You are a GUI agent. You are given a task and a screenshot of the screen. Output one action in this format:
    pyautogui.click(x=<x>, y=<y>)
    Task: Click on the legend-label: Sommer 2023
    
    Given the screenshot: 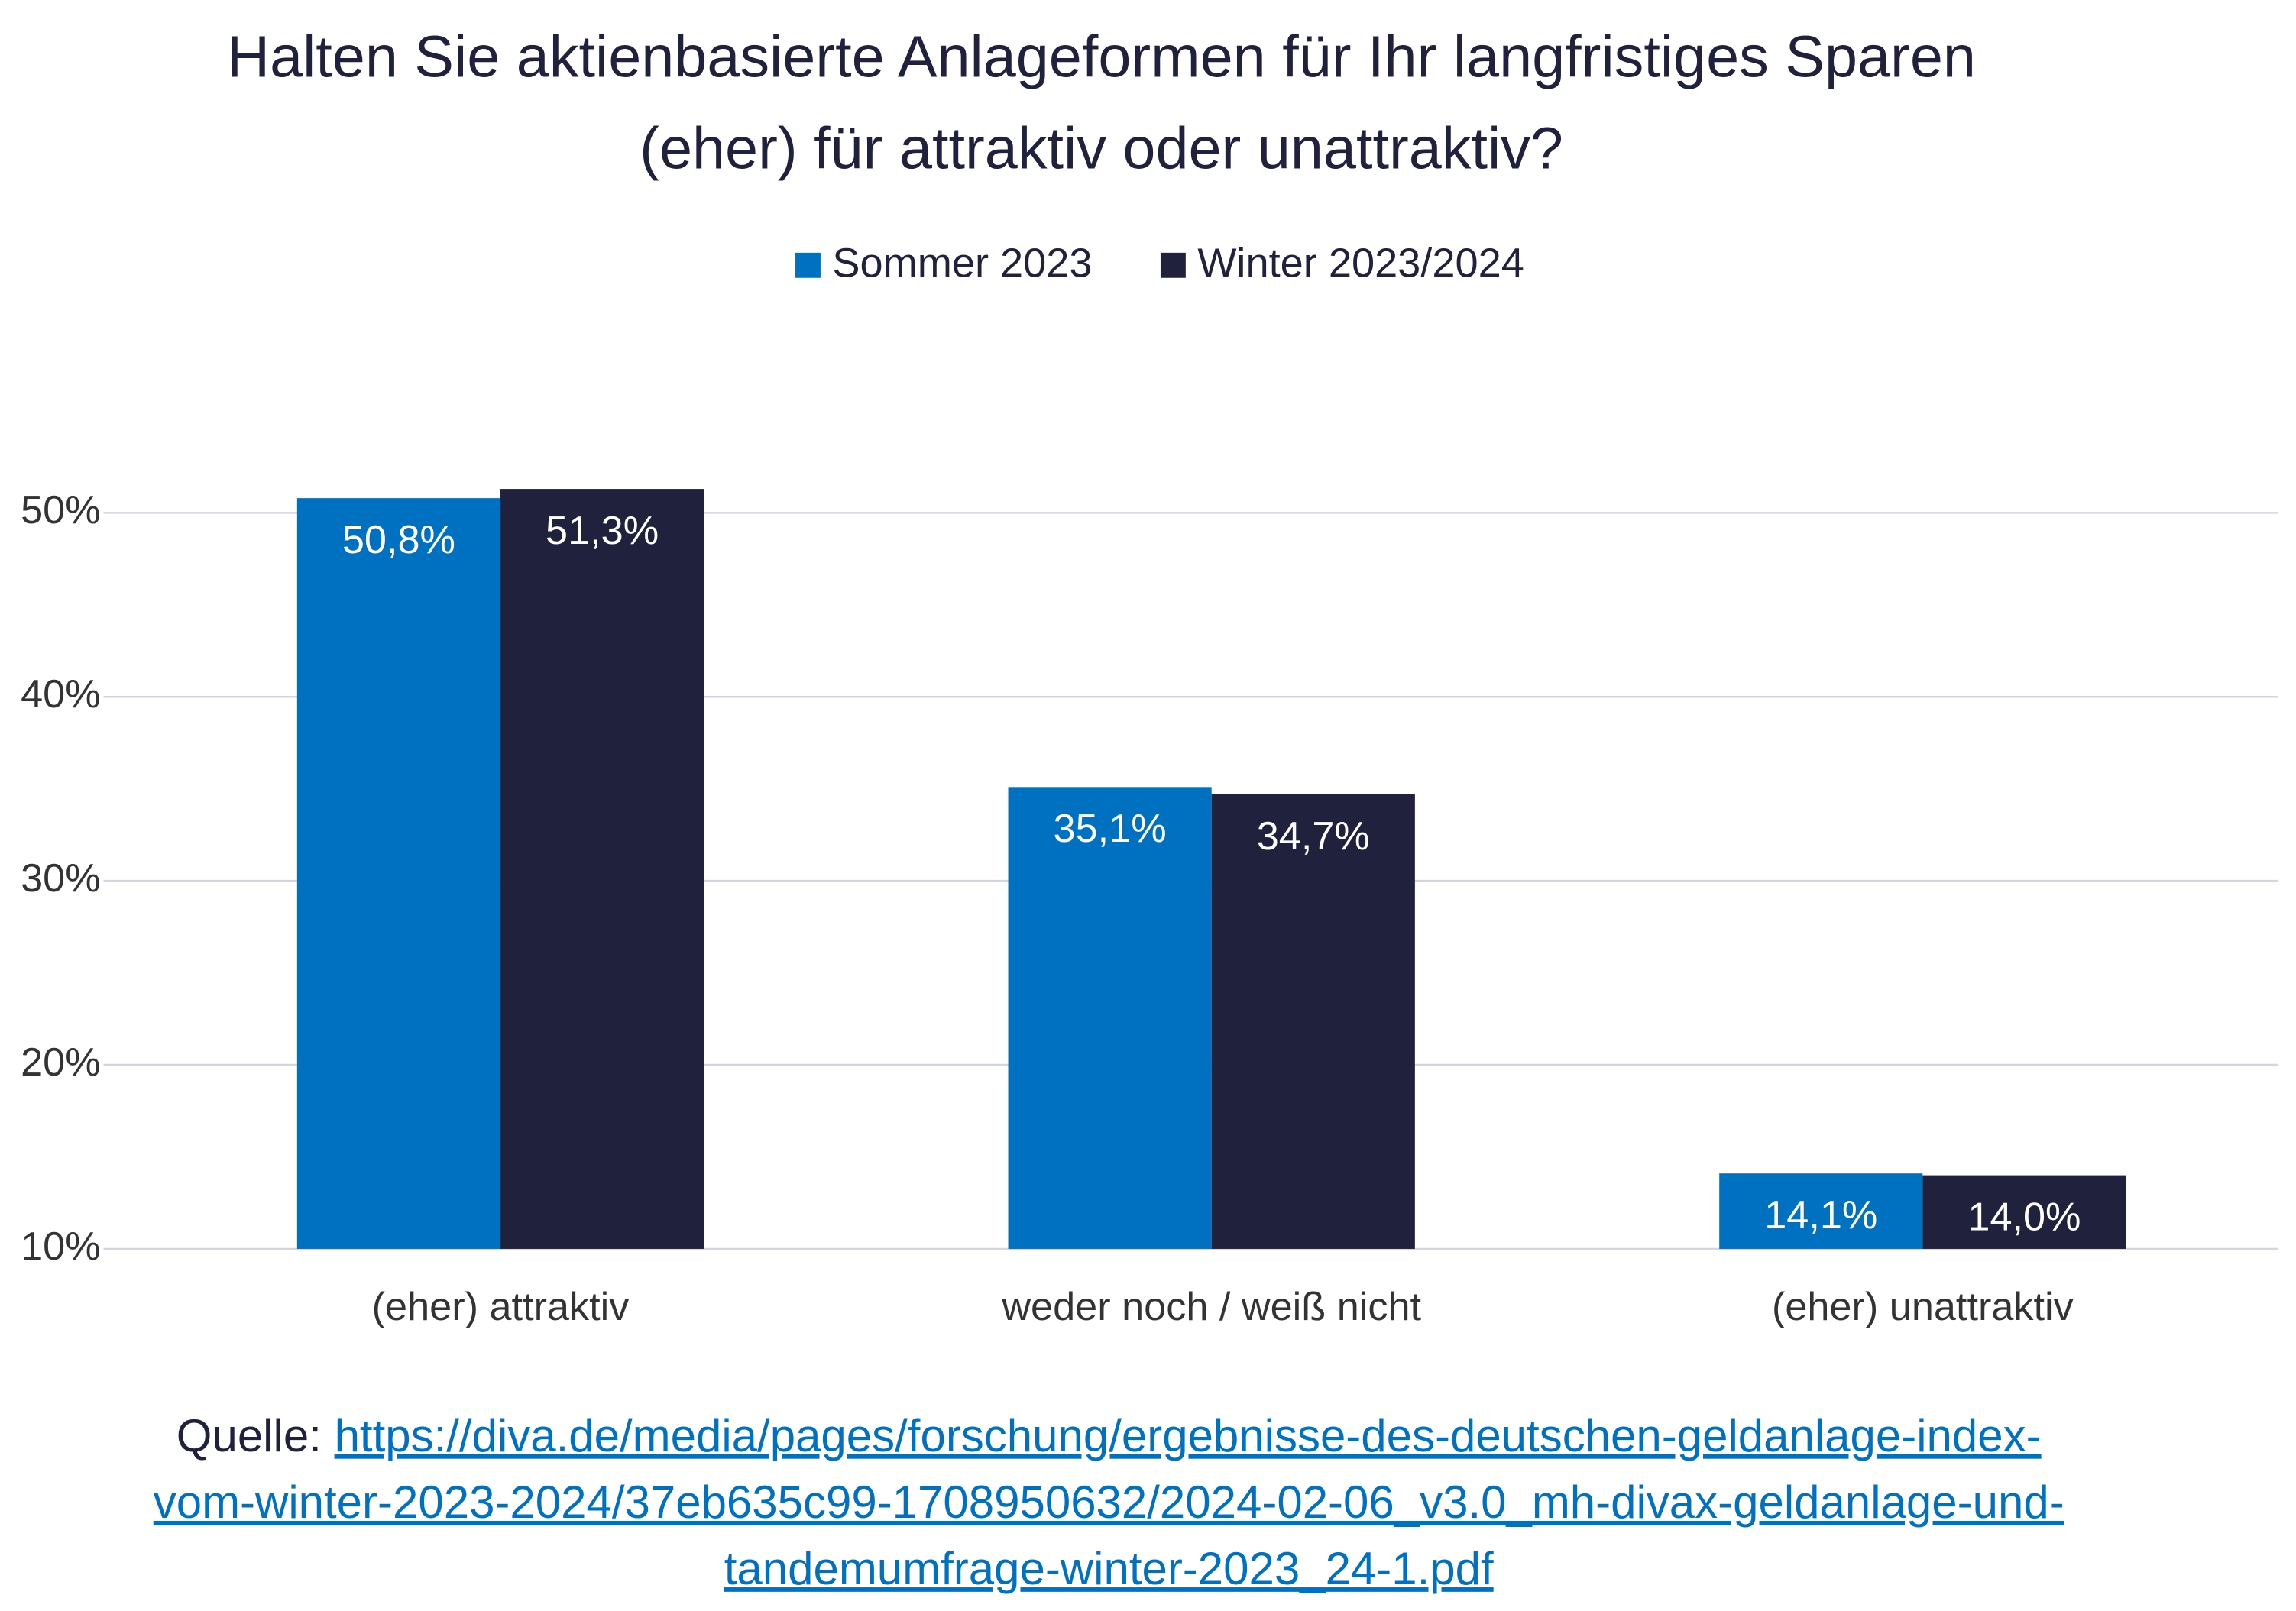 What is the action you would take?
    pyautogui.click(x=962, y=263)
    